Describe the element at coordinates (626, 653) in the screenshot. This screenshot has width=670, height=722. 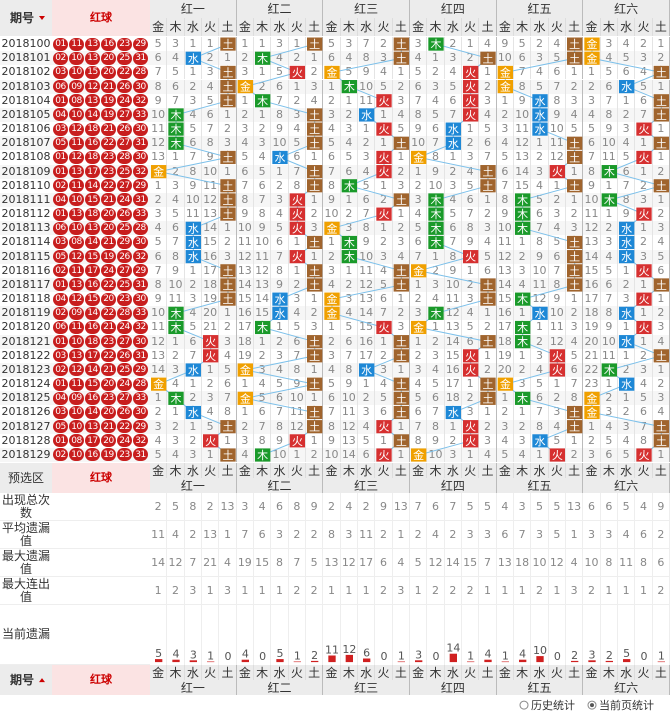
I see `bar-value: 5` at that location.